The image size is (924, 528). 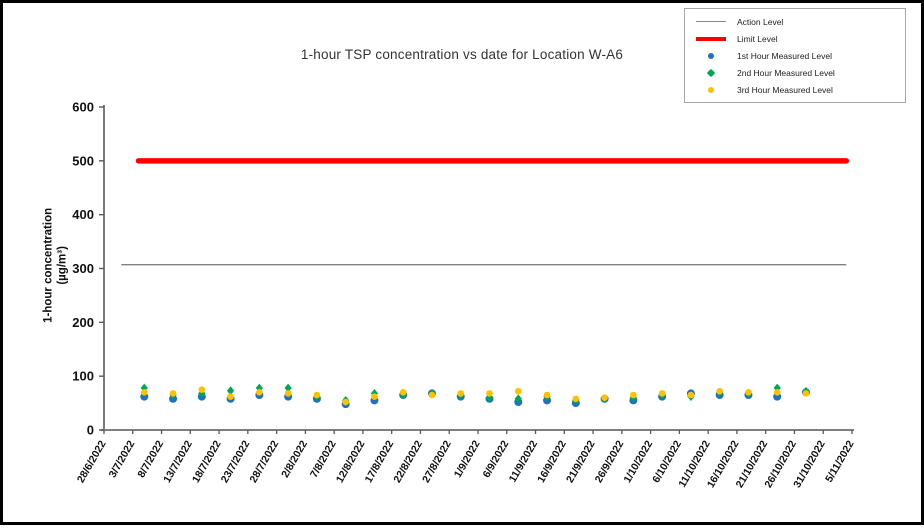 What do you see at coordinates (150, 459) in the screenshot?
I see `svg-text: 8/7/2022` at bounding box center [150, 459].